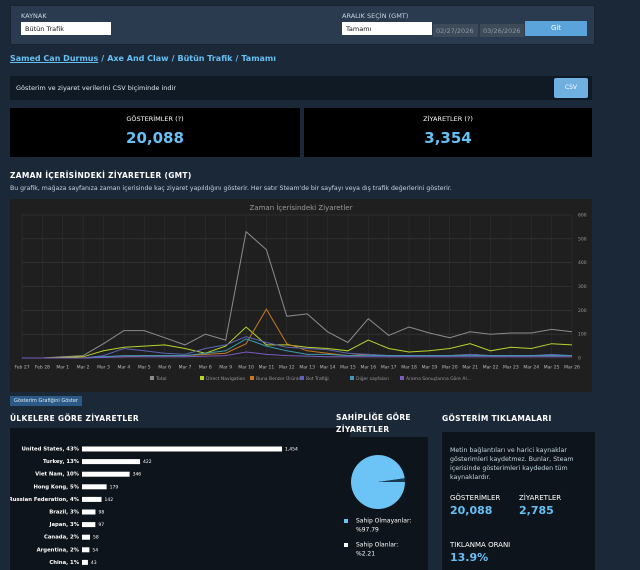 The height and width of the screenshot is (570, 640). Describe the element at coordinates (448, 138) in the screenshot. I see `stat-value: 3,354` at that location.